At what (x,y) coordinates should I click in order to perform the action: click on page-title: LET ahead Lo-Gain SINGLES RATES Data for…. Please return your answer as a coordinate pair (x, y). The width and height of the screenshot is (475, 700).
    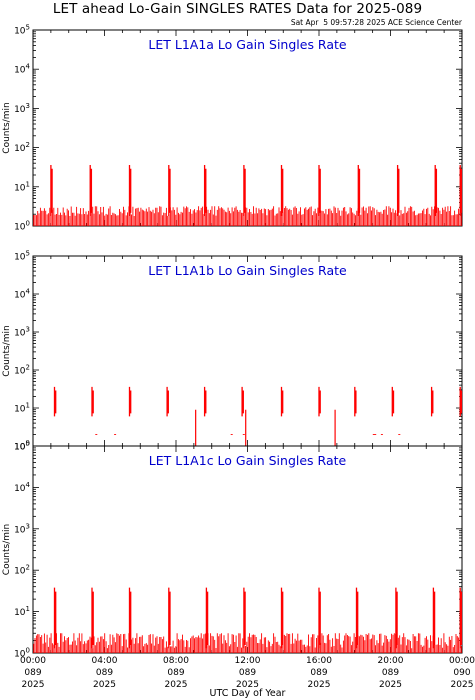
    Looking at the image, I should click on (237, 9).